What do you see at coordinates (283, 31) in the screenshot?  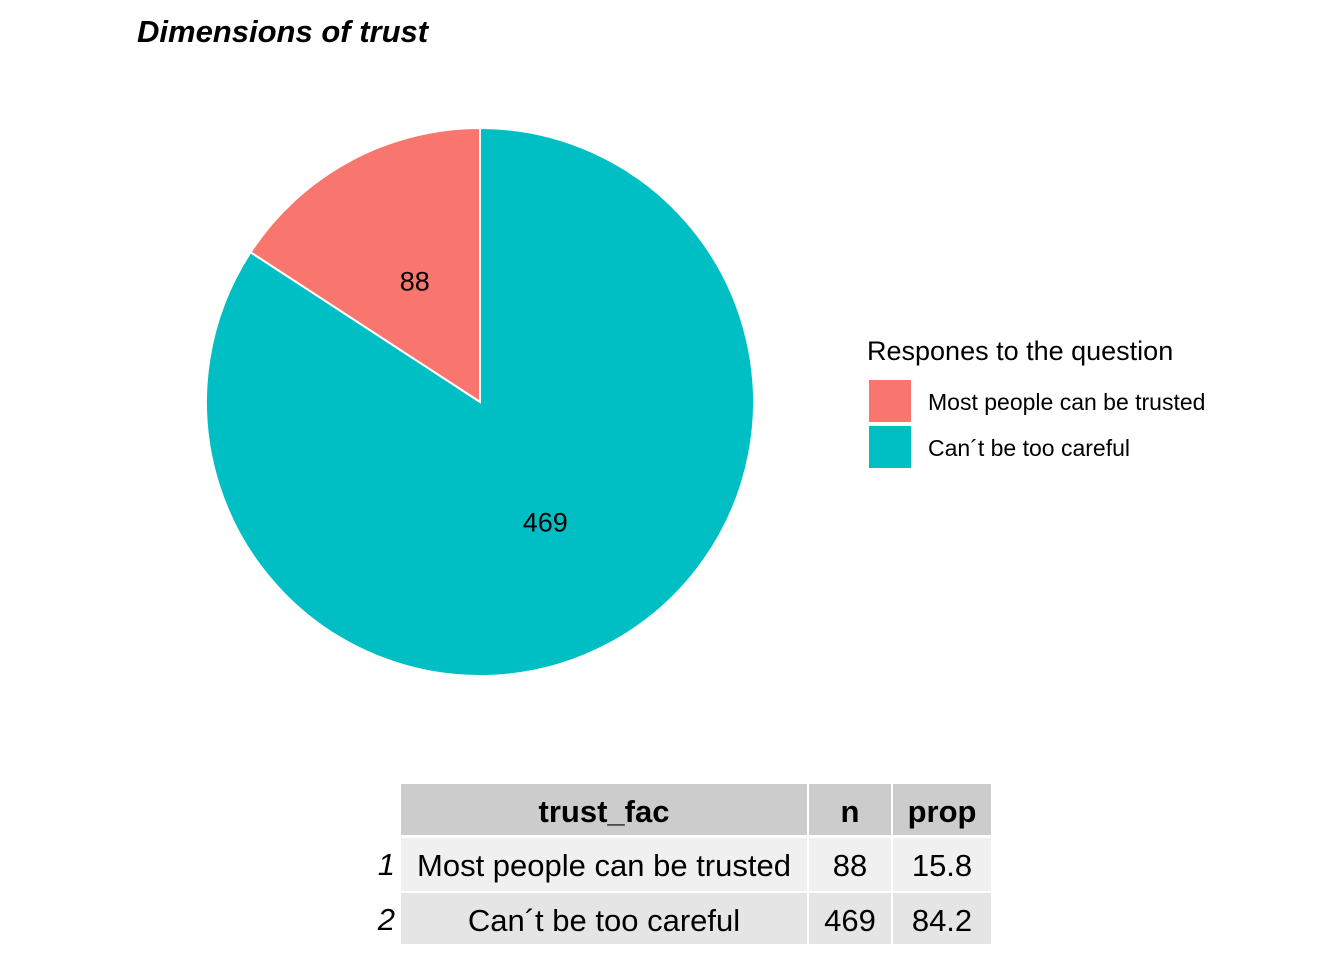 I see `chart-title: Dimensions of trust` at bounding box center [283, 31].